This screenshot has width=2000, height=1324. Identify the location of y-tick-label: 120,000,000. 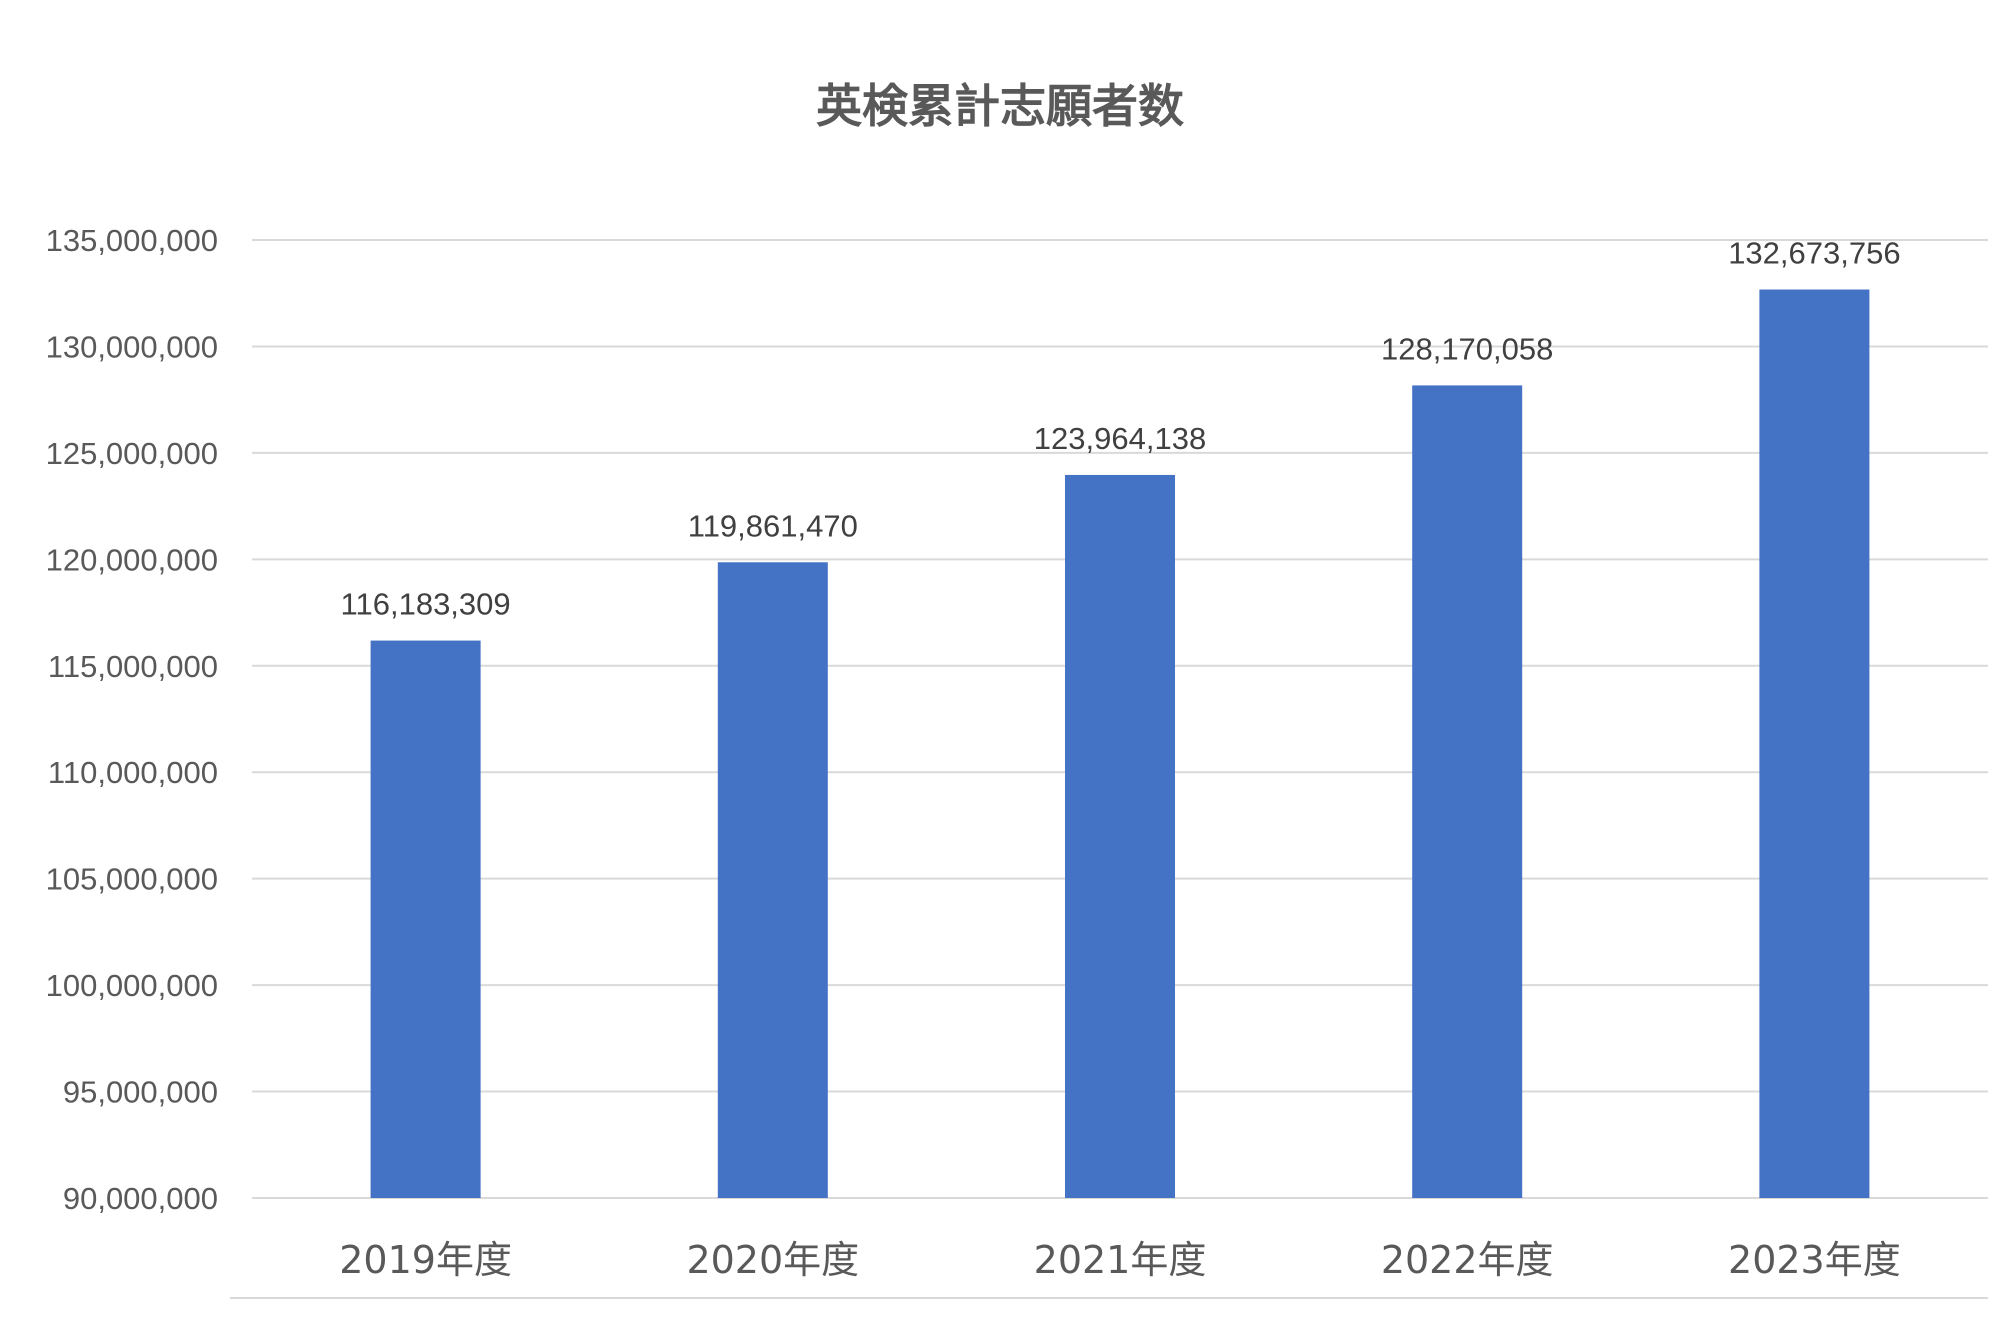
(132, 559).